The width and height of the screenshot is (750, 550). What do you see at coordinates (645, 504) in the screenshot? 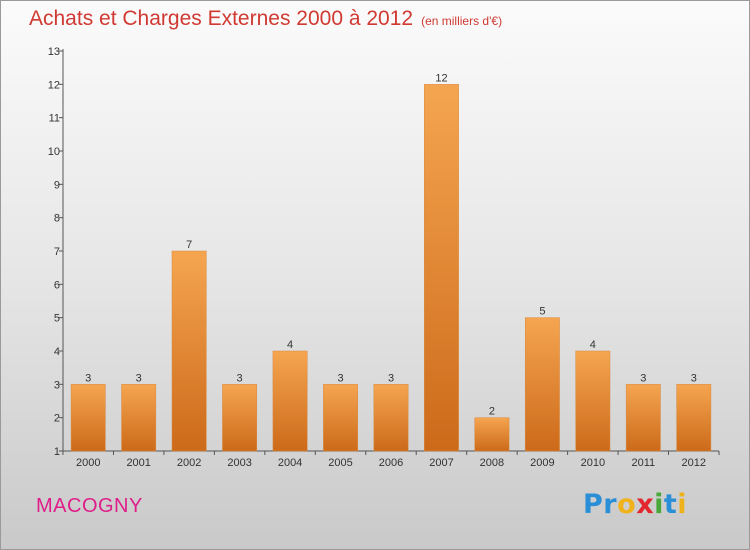
I see `logo-letter: x` at bounding box center [645, 504].